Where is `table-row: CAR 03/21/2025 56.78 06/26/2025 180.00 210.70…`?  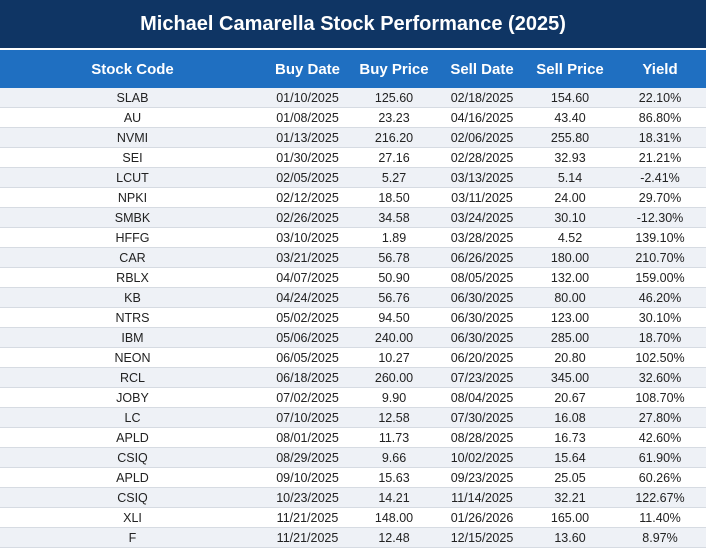 table-row: CAR 03/21/2025 56.78 06/26/2025 180.00 210.70… is located at coordinates (353, 257).